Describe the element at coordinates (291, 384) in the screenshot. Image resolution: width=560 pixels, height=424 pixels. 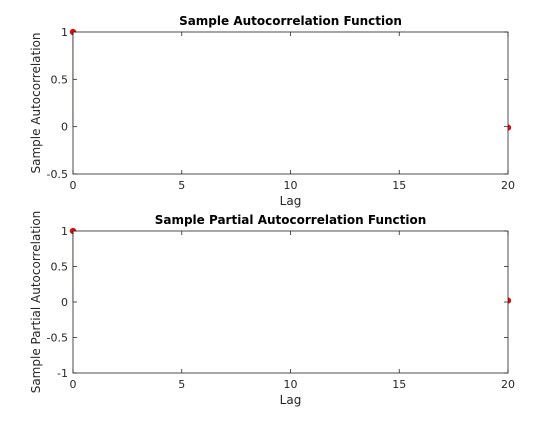
I see `pacf-x-tick-label: 10` at that location.